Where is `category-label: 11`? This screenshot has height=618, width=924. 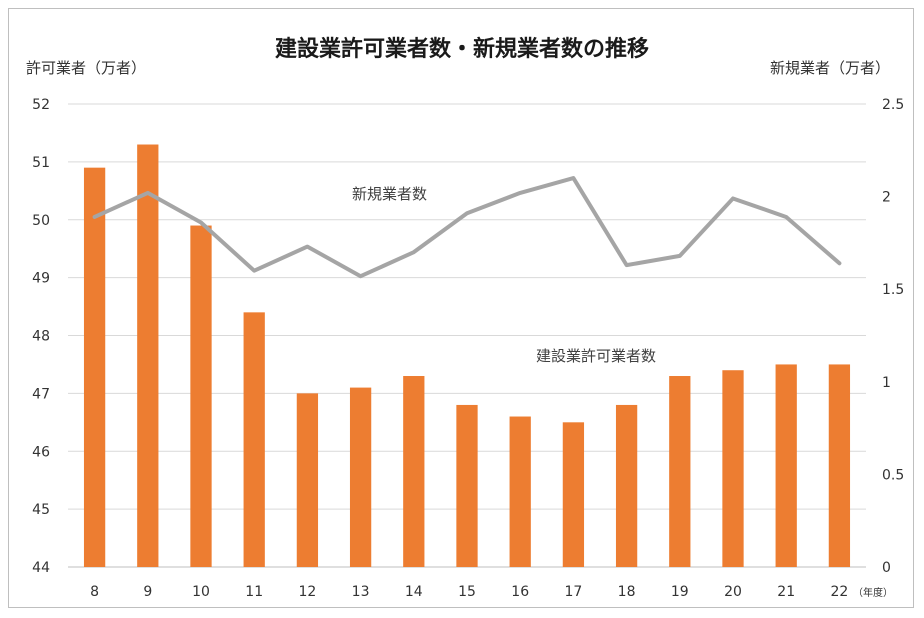 category-label: 11 is located at coordinates (254, 592).